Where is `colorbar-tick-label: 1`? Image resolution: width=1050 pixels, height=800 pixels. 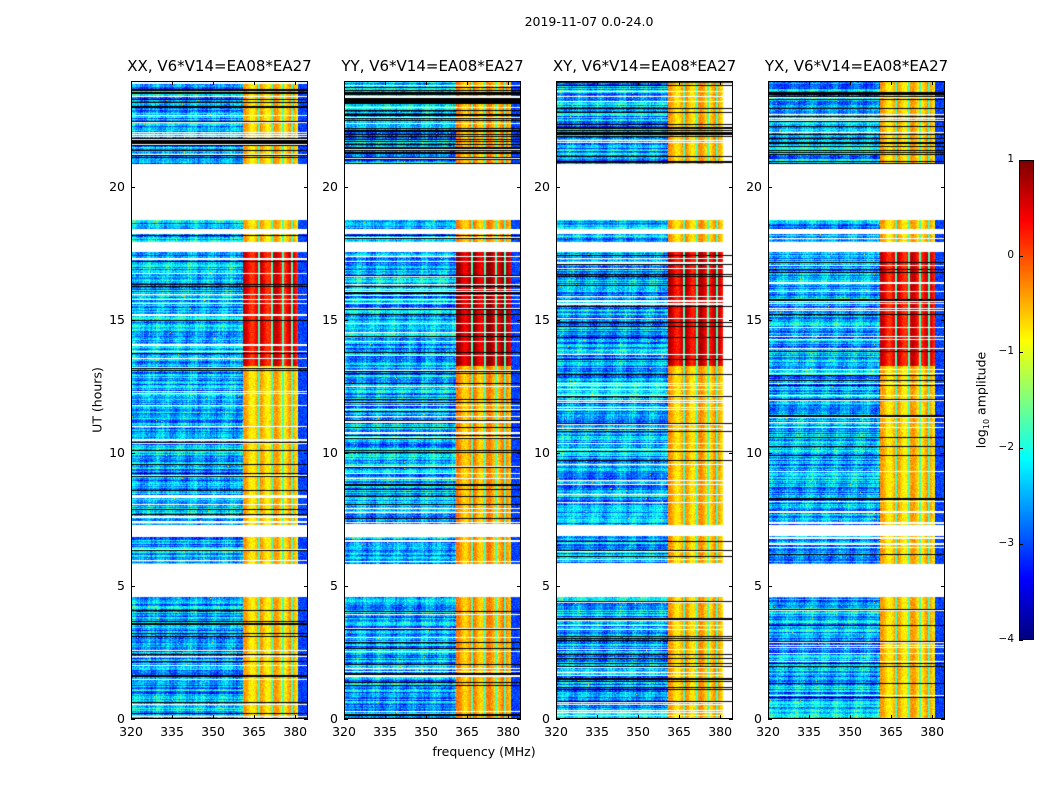
colorbar-tick-label: 1 is located at coordinates (1010, 159).